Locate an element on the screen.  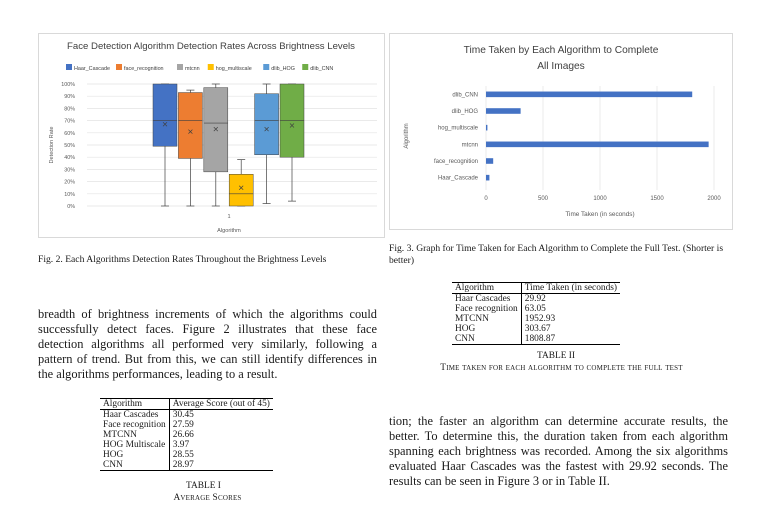
box-face_recognition is located at coordinates (190, 125).